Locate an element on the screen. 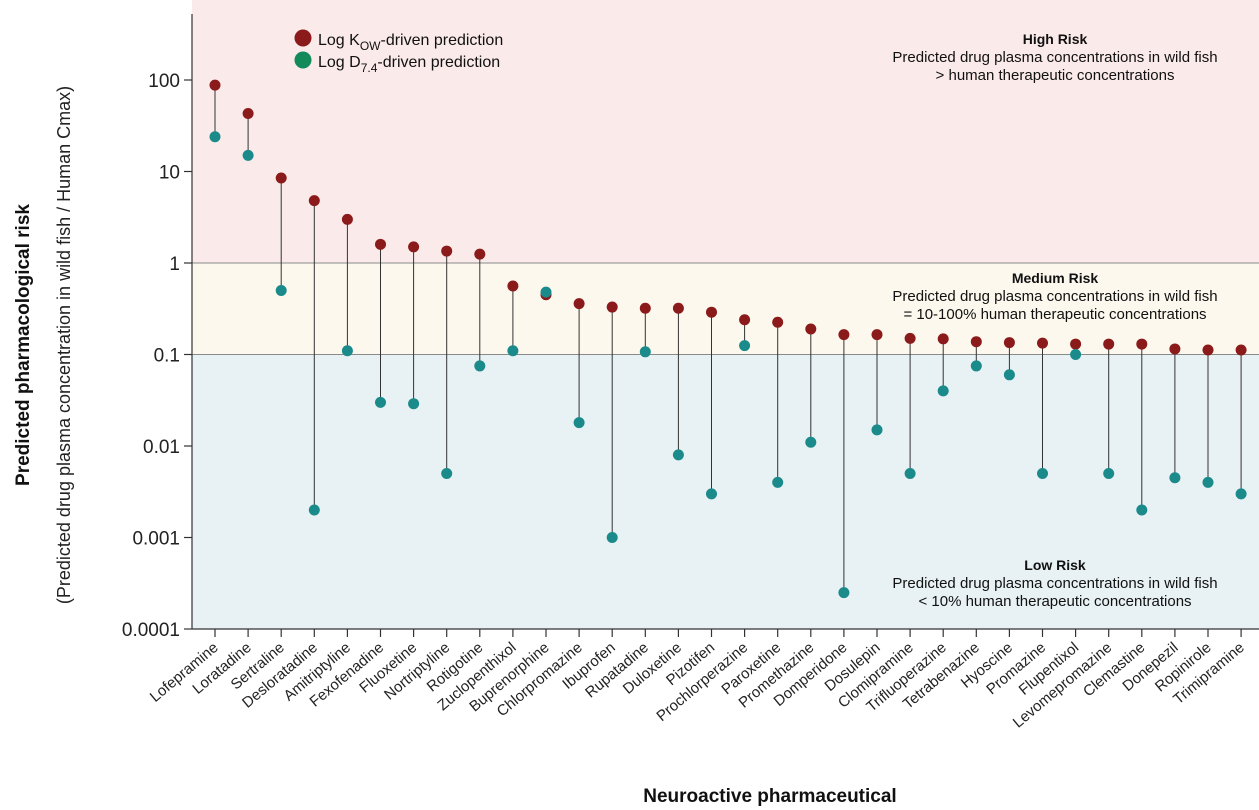  y-tick-label: 0.01 is located at coordinates (161, 447).